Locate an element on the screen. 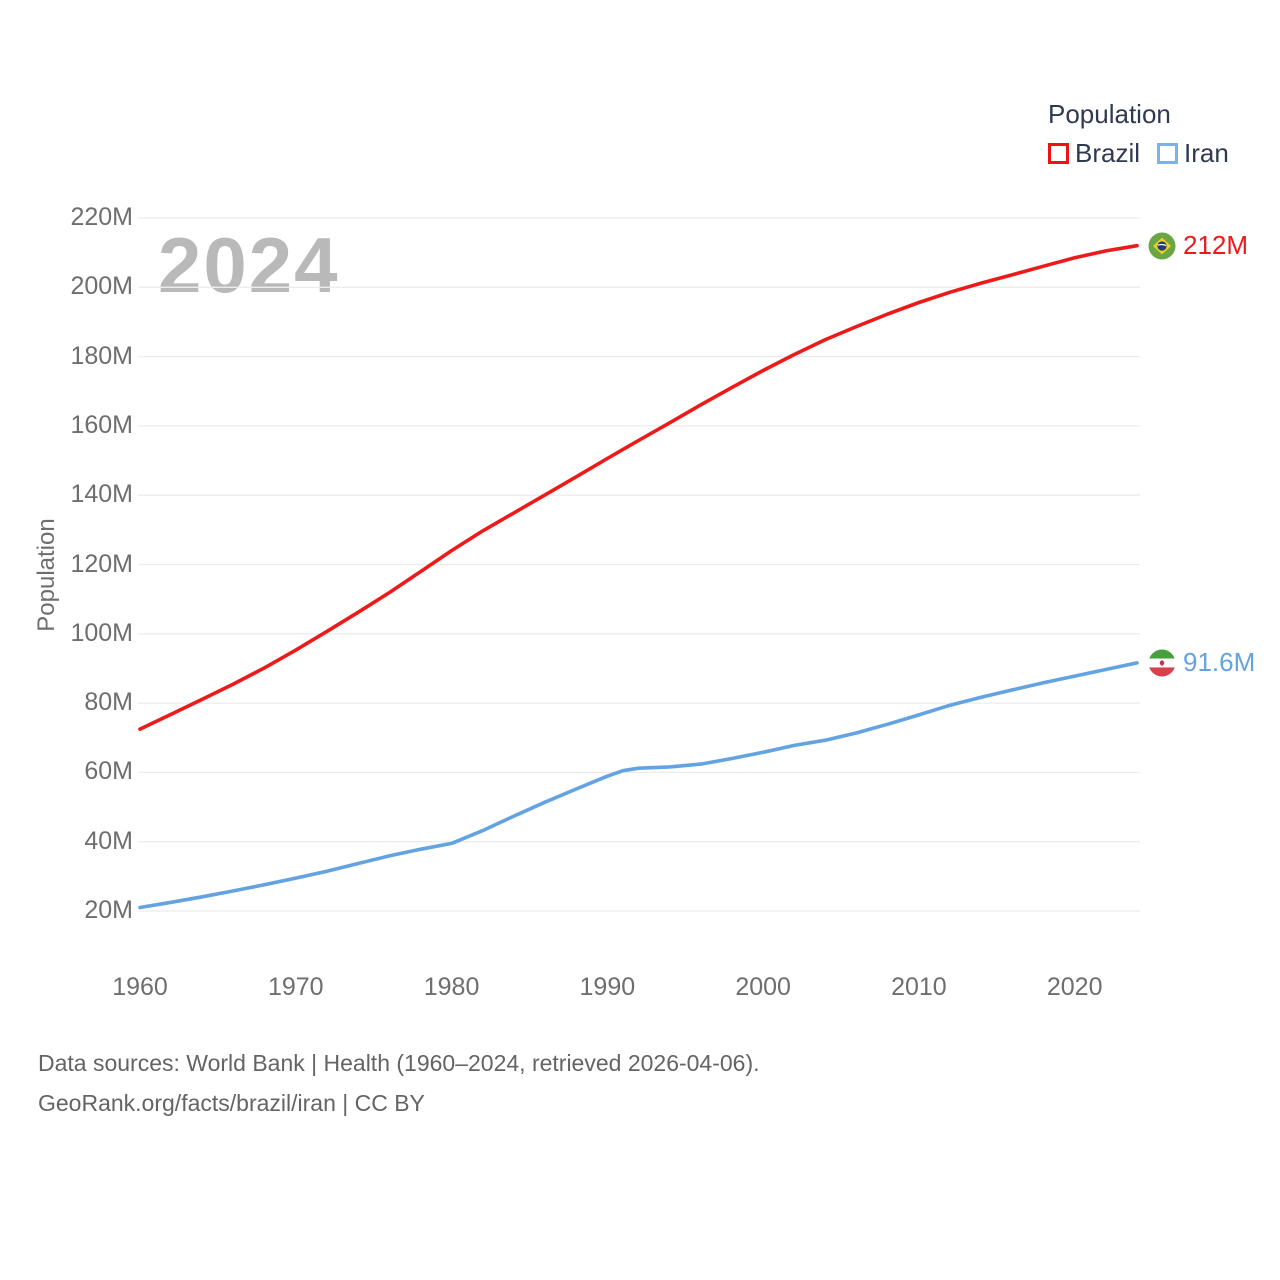 The height and width of the screenshot is (1280, 1280). brazil-end-value-label: 212M is located at coordinates (1216, 244).